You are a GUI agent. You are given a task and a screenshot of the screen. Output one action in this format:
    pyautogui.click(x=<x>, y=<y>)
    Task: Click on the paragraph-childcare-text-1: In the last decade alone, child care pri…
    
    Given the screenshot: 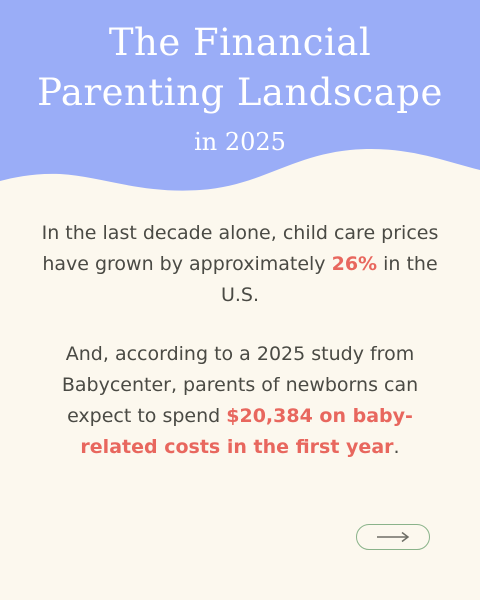 What is the action you would take?
    pyautogui.click(x=240, y=248)
    